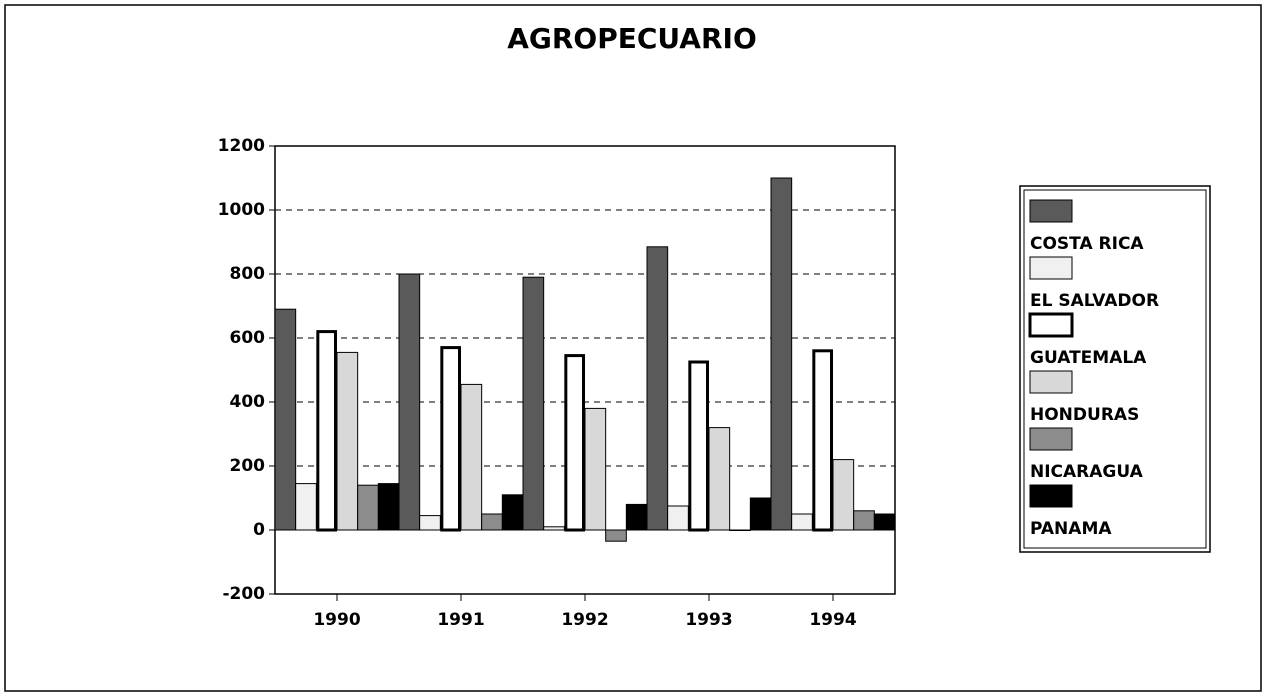  What do you see at coordinates (336, 620) in the screenshot?
I see `x-tick-label: 1990` at bounding box center [336, 620].